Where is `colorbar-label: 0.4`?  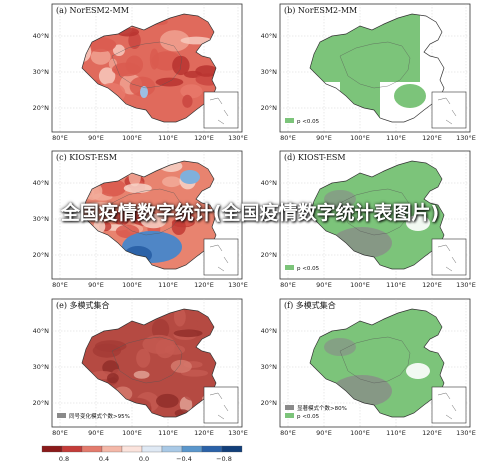
colorbar-label: 0.4 is located at coordinates (104, 459).